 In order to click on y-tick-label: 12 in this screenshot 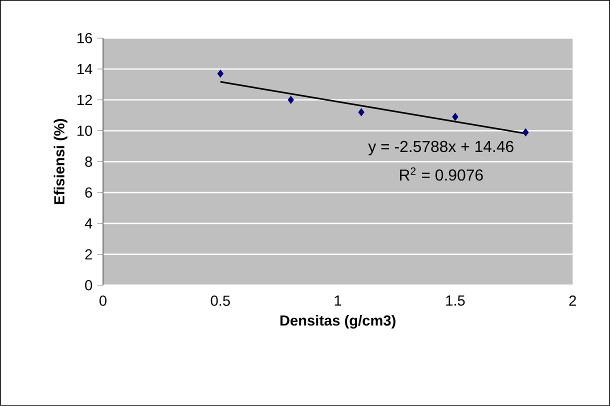, I will do `click(85, 100)`.